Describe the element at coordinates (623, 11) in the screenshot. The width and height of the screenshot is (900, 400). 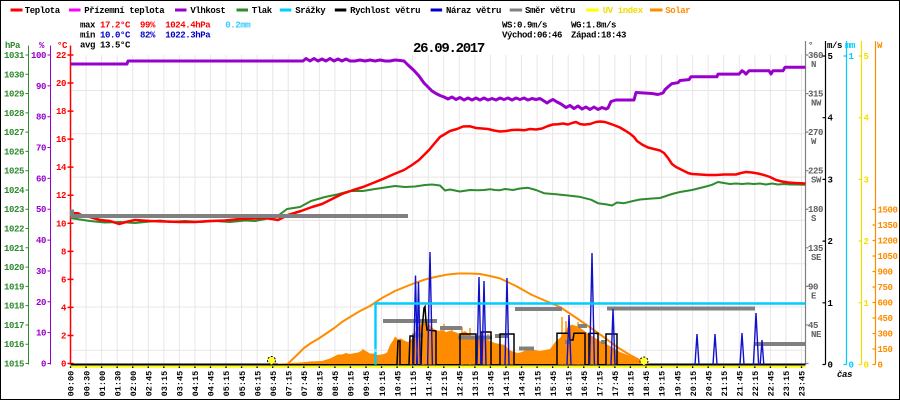
I see `svg-text: UV index` at that location.